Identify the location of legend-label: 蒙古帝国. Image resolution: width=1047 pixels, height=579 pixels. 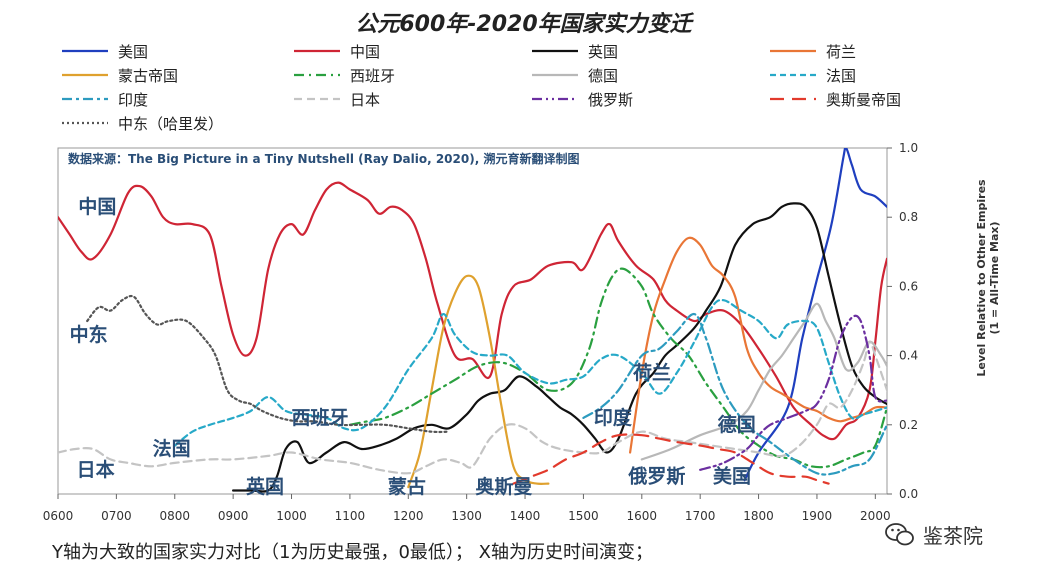
(148, 75).